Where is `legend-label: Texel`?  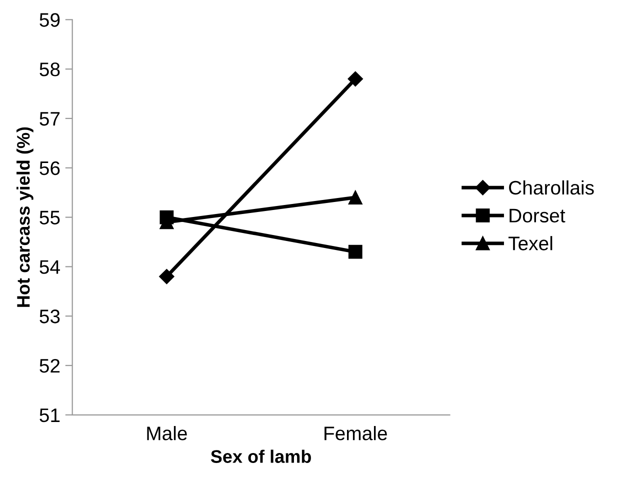 legend-label: Texel is located at coordinates (530, 243).